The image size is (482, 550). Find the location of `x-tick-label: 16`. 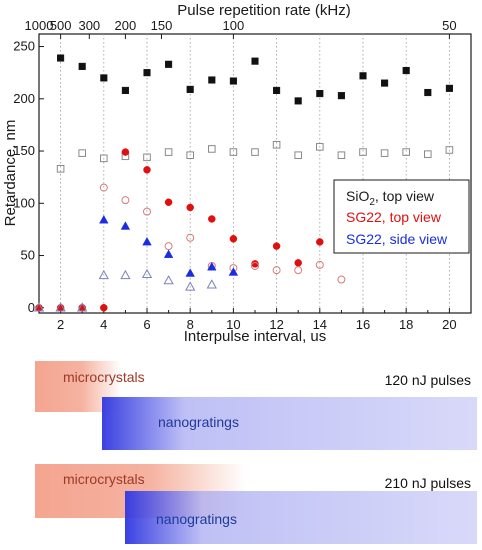

x-tick-label: 16 is located at coordinates (363, 324).